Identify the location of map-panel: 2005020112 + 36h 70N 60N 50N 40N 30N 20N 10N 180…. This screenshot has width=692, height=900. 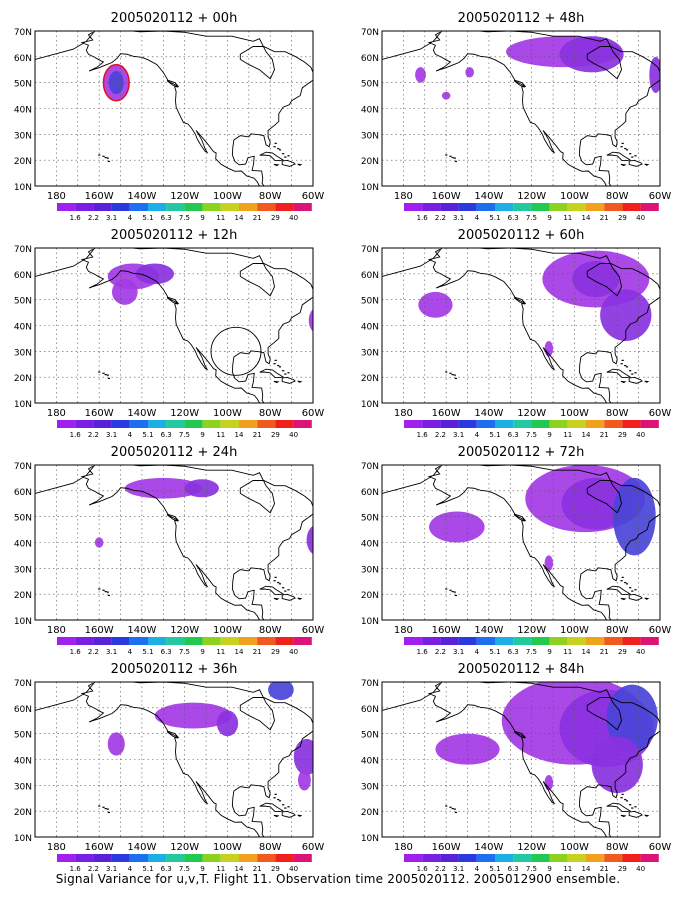
(170, 767).